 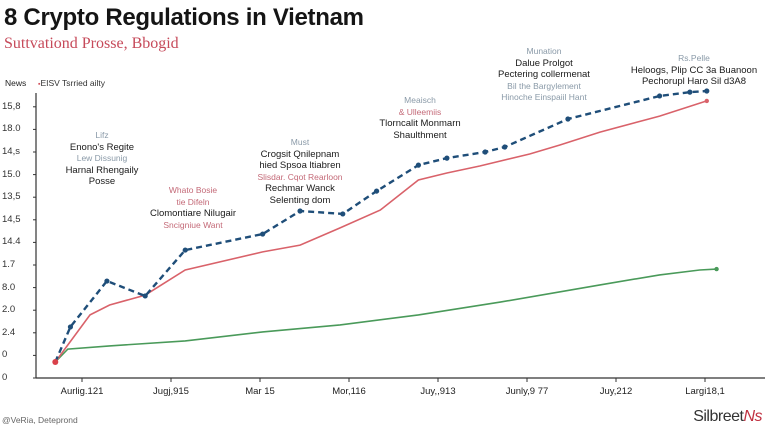 What do you see at coordinates (544, 51) in the screenshot?
I see `annotation-line: Munation` at bounding box center [544, 51].